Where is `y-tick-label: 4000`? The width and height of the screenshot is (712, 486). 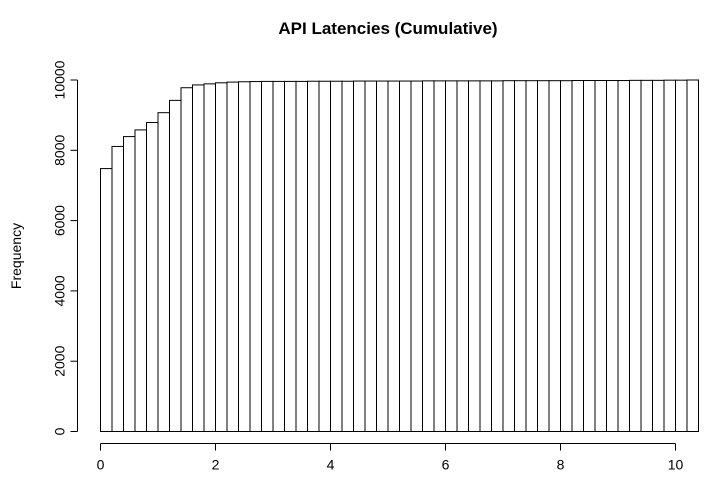 y-tick-label: 4000 is located at coordinates (60, 290).